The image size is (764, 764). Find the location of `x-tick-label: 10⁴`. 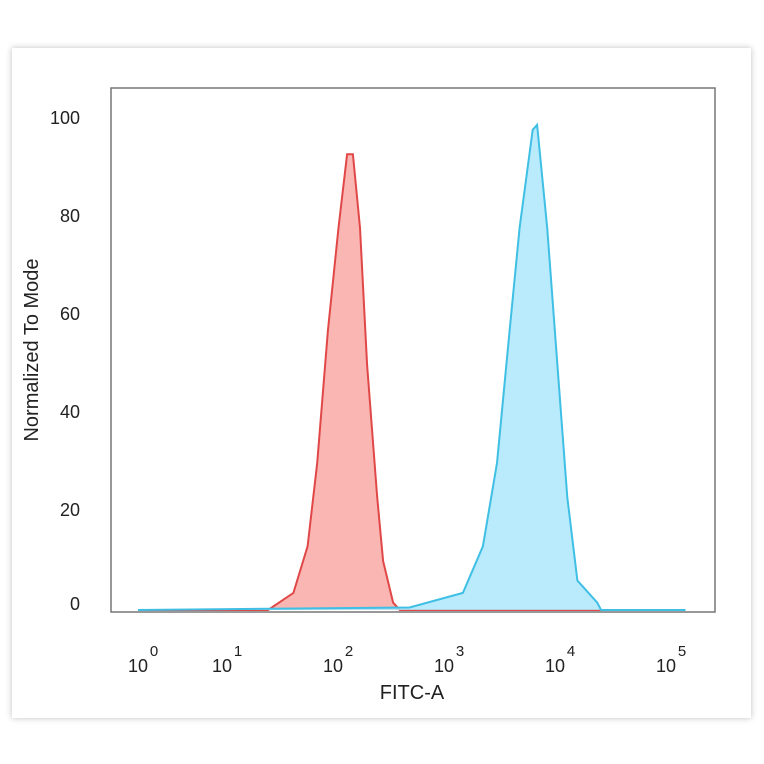

x-tick-label: 10⁴ is located at coordinates (560, 659).